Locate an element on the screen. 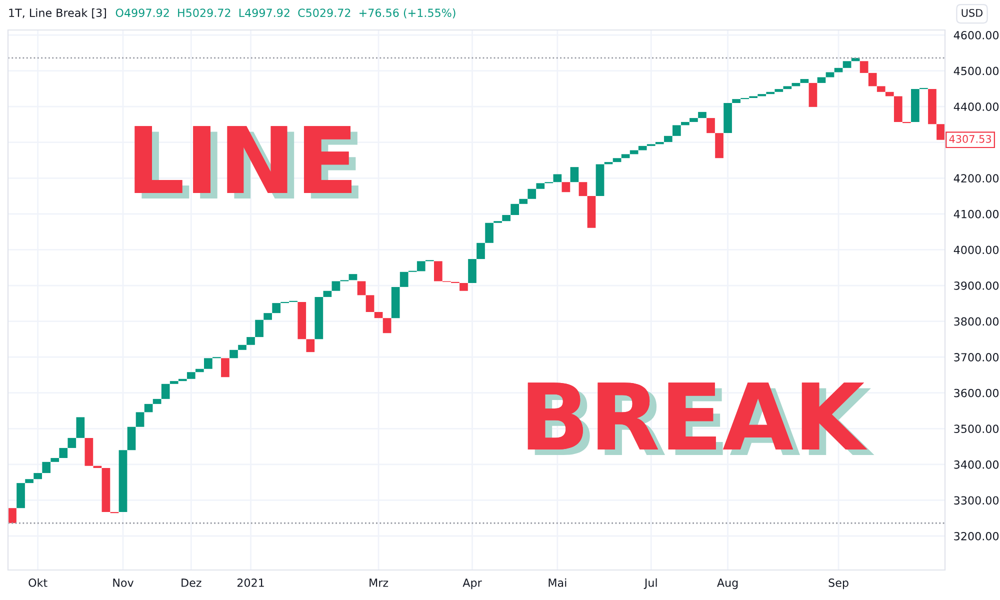 The image size is (1000, 600). x-tick-label: Jul is located at coordinates (650, 583).